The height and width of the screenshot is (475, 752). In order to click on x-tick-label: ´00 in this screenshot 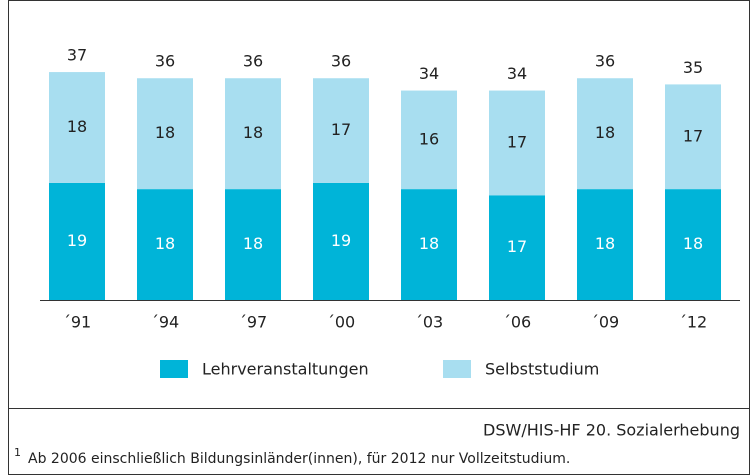, I will do `click(341, 322)`.